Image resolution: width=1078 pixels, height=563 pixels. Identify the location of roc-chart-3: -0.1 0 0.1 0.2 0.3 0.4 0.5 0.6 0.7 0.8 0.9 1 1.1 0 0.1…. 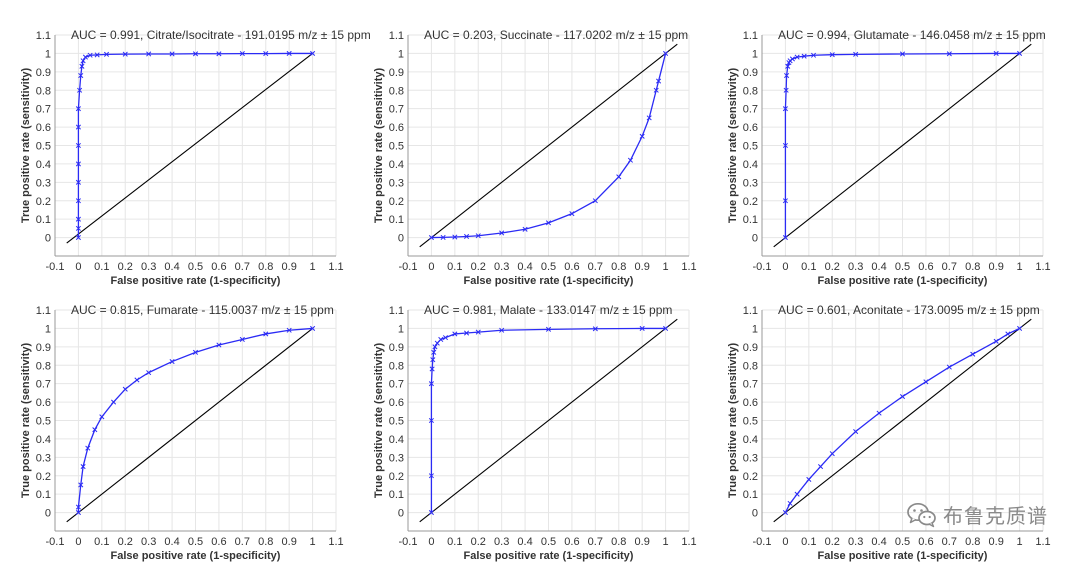
(889, 157).